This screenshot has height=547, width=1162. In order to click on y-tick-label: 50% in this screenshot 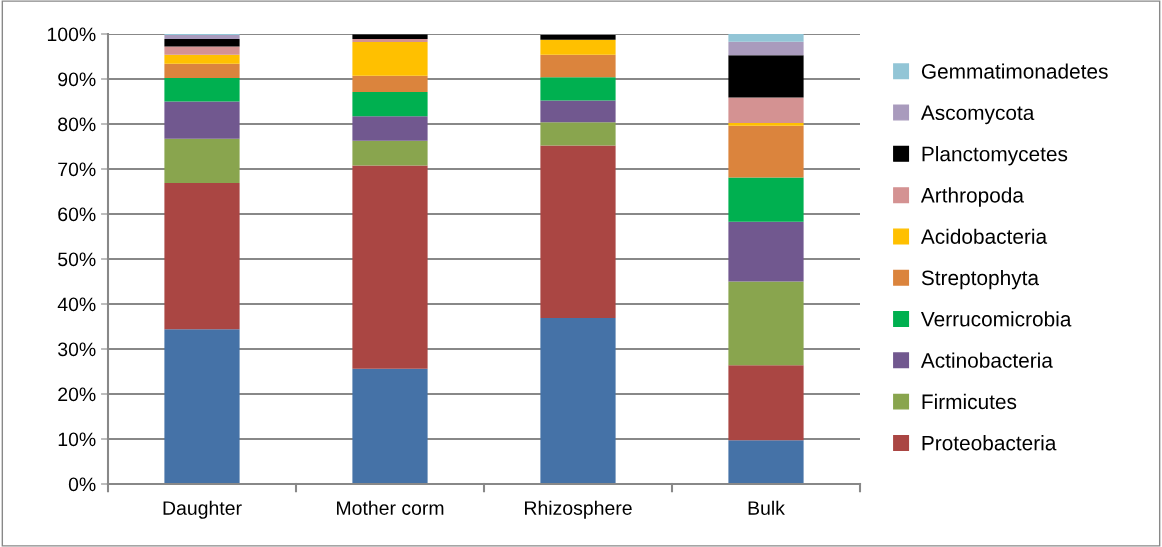, I will do `click(77, 259)`.